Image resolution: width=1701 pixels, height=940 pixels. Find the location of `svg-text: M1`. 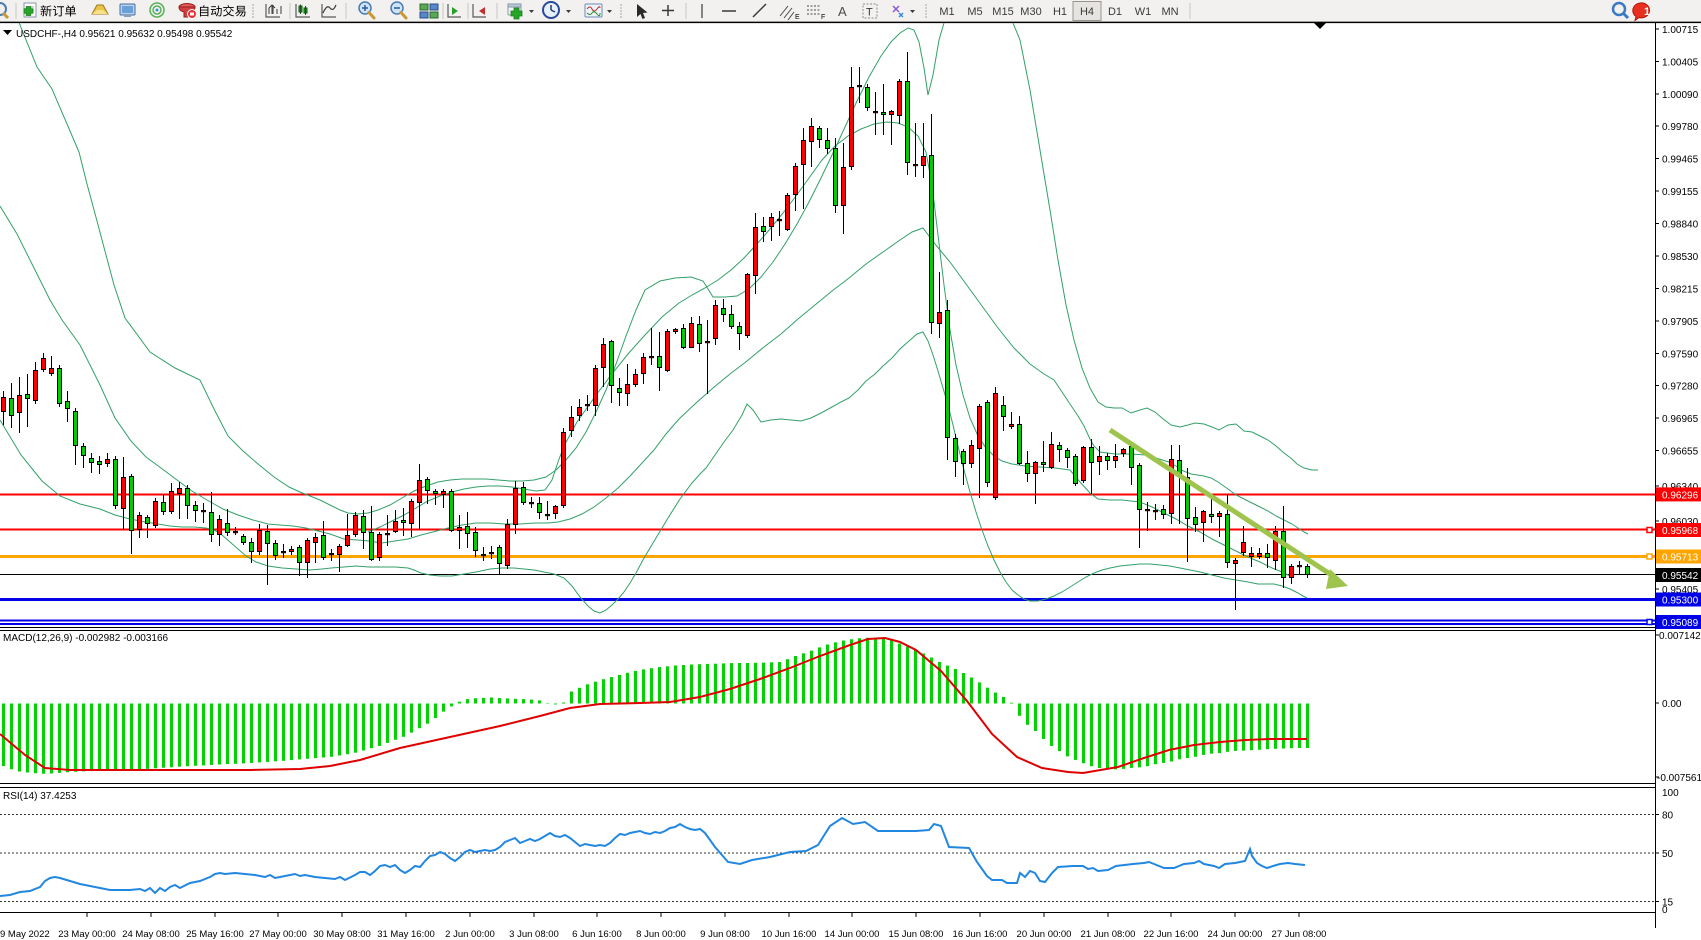

svg-text: M1 is located at coordinates (946, 12).